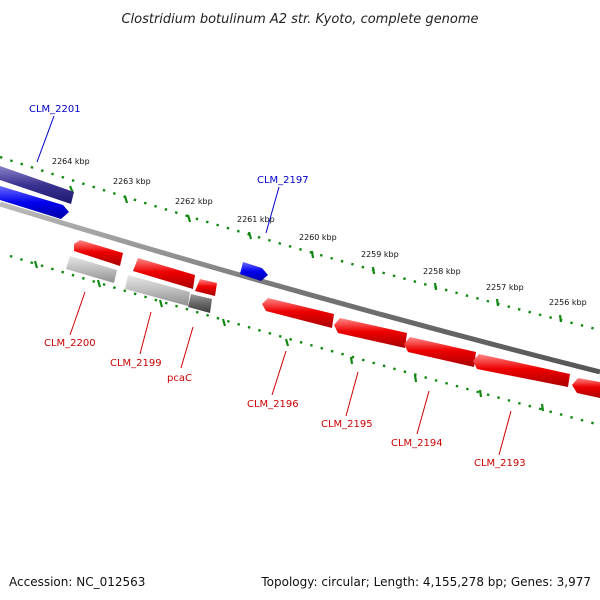  What do you see at coordinates (318, 237) in the screenshot?
I see `scale-label: 2260 kbp` at bounding box center [318, 237].